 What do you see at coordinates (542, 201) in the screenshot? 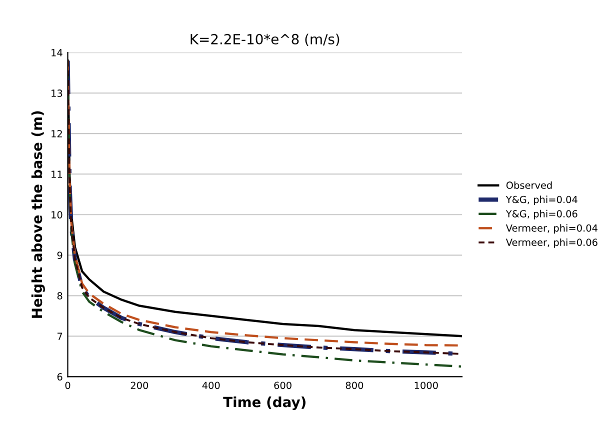
I see `legend-label: Y&G, phi=0.04` at bounding box center [542, 201].